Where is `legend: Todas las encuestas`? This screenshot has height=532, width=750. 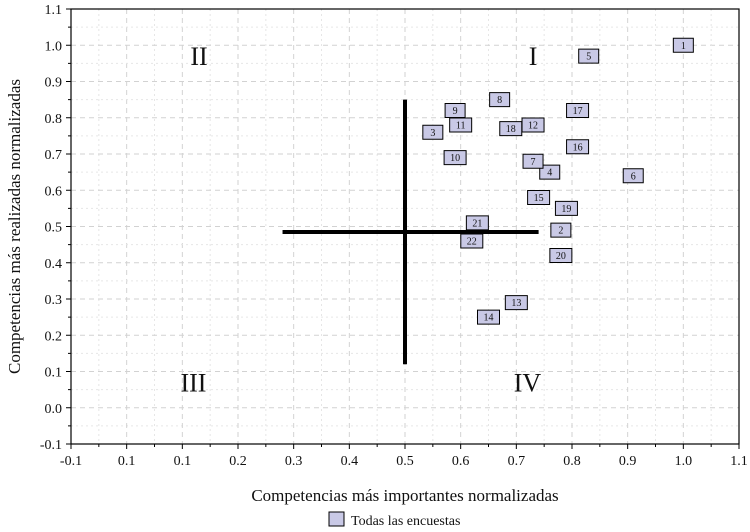 legend: Todas las encuestas is located at coordinates (394, 520).